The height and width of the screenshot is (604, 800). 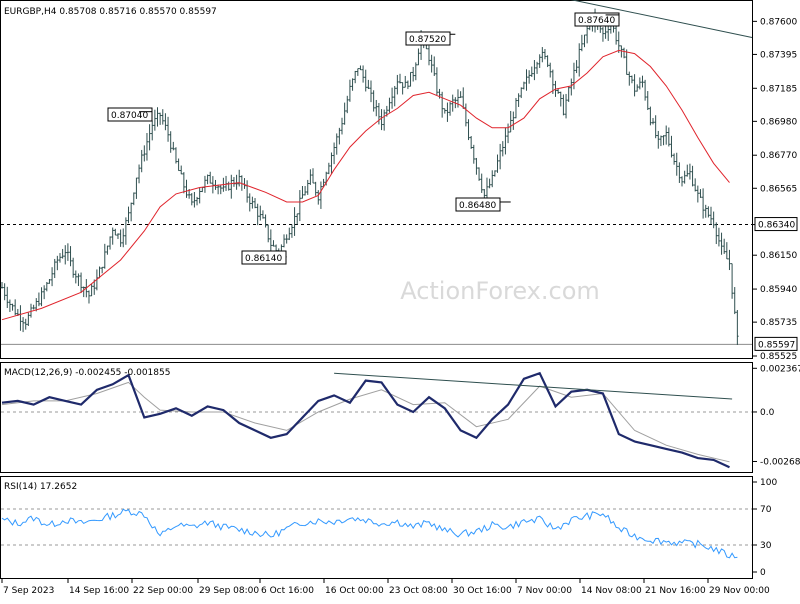 What do you see at coordinates (611, 591) in the screenshot?
I see `x-tick-label: 14 Nov 08:00` at bounding box center [611, 591].